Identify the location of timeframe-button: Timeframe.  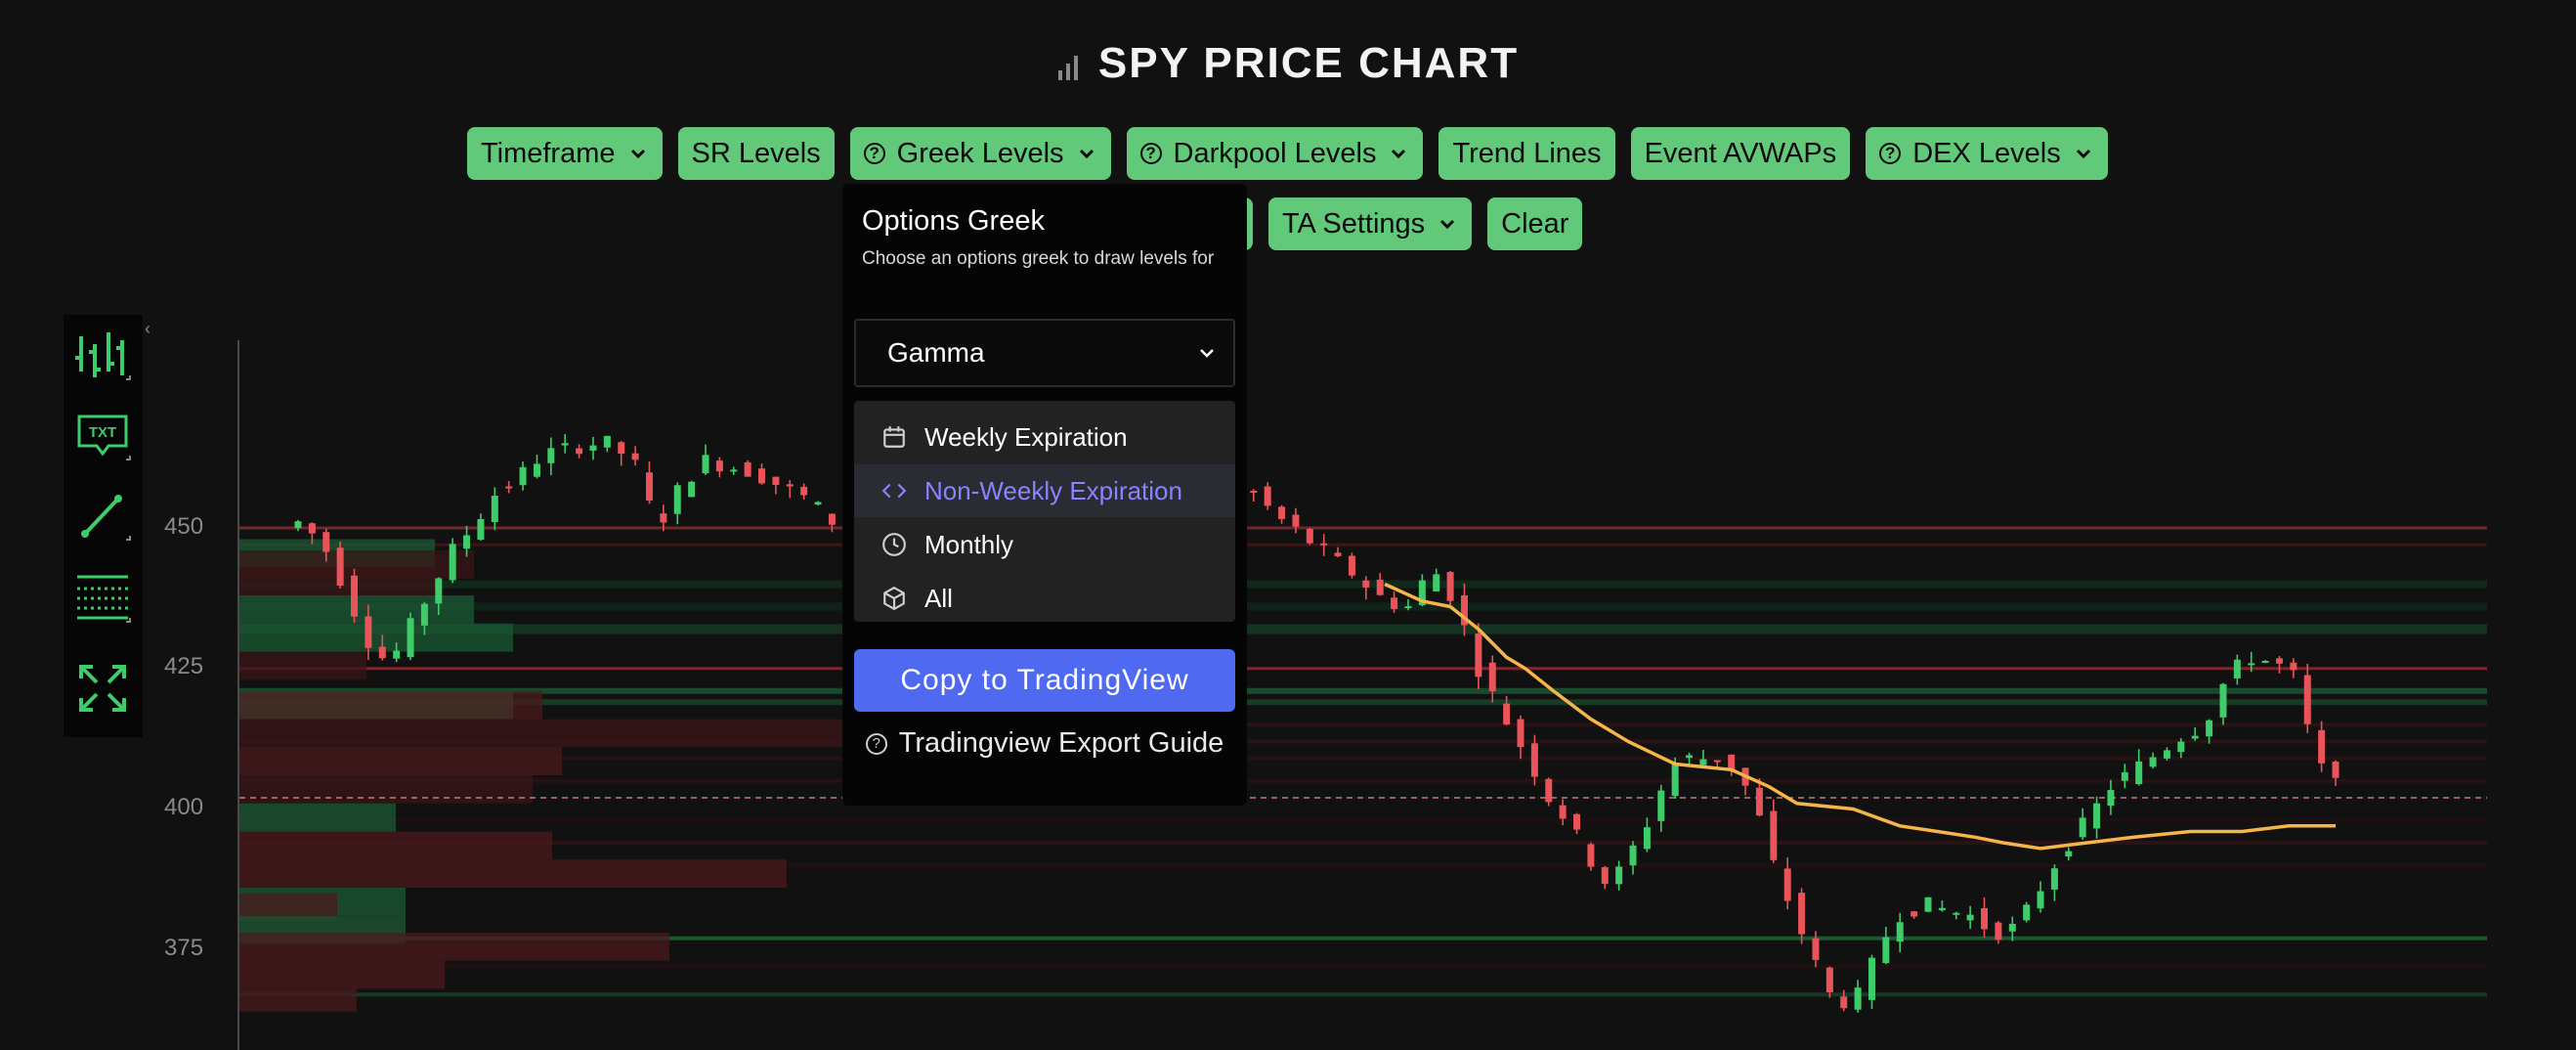
(565, 153).